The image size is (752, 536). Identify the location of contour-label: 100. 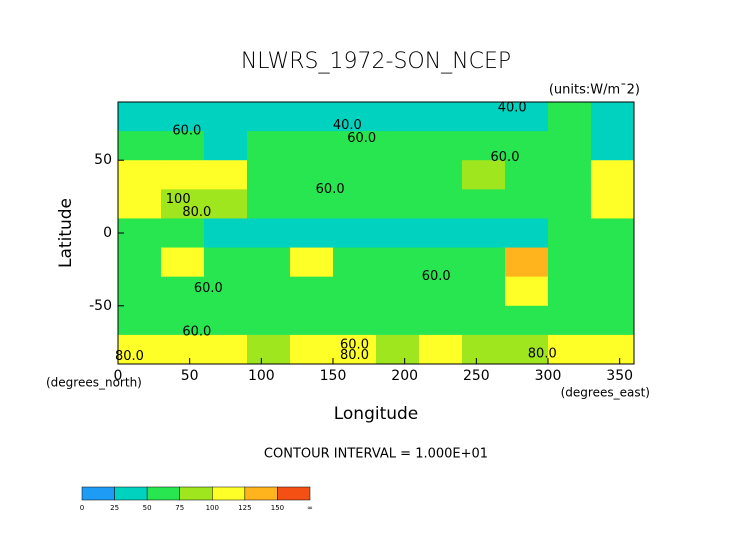
(178, 199).